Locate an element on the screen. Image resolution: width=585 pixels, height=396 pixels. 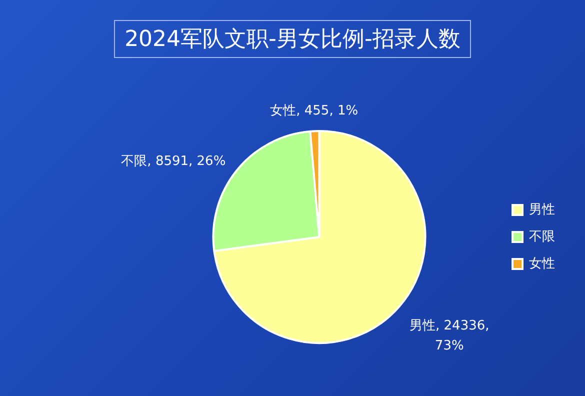
category-label: 不限, 8591, 26% is located at coordinates (173, 162).